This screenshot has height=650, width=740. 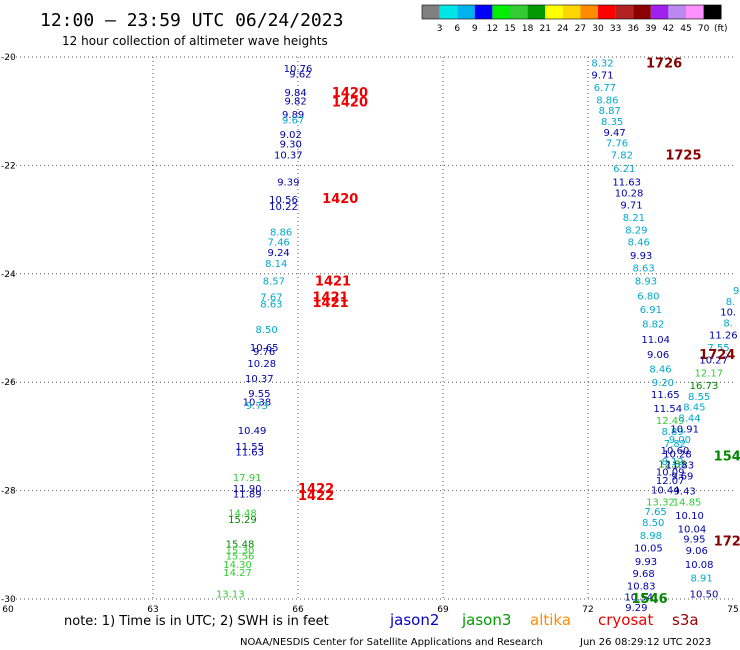 I want to click on wave-height-label: 7.76, so click(x=617, y=144).